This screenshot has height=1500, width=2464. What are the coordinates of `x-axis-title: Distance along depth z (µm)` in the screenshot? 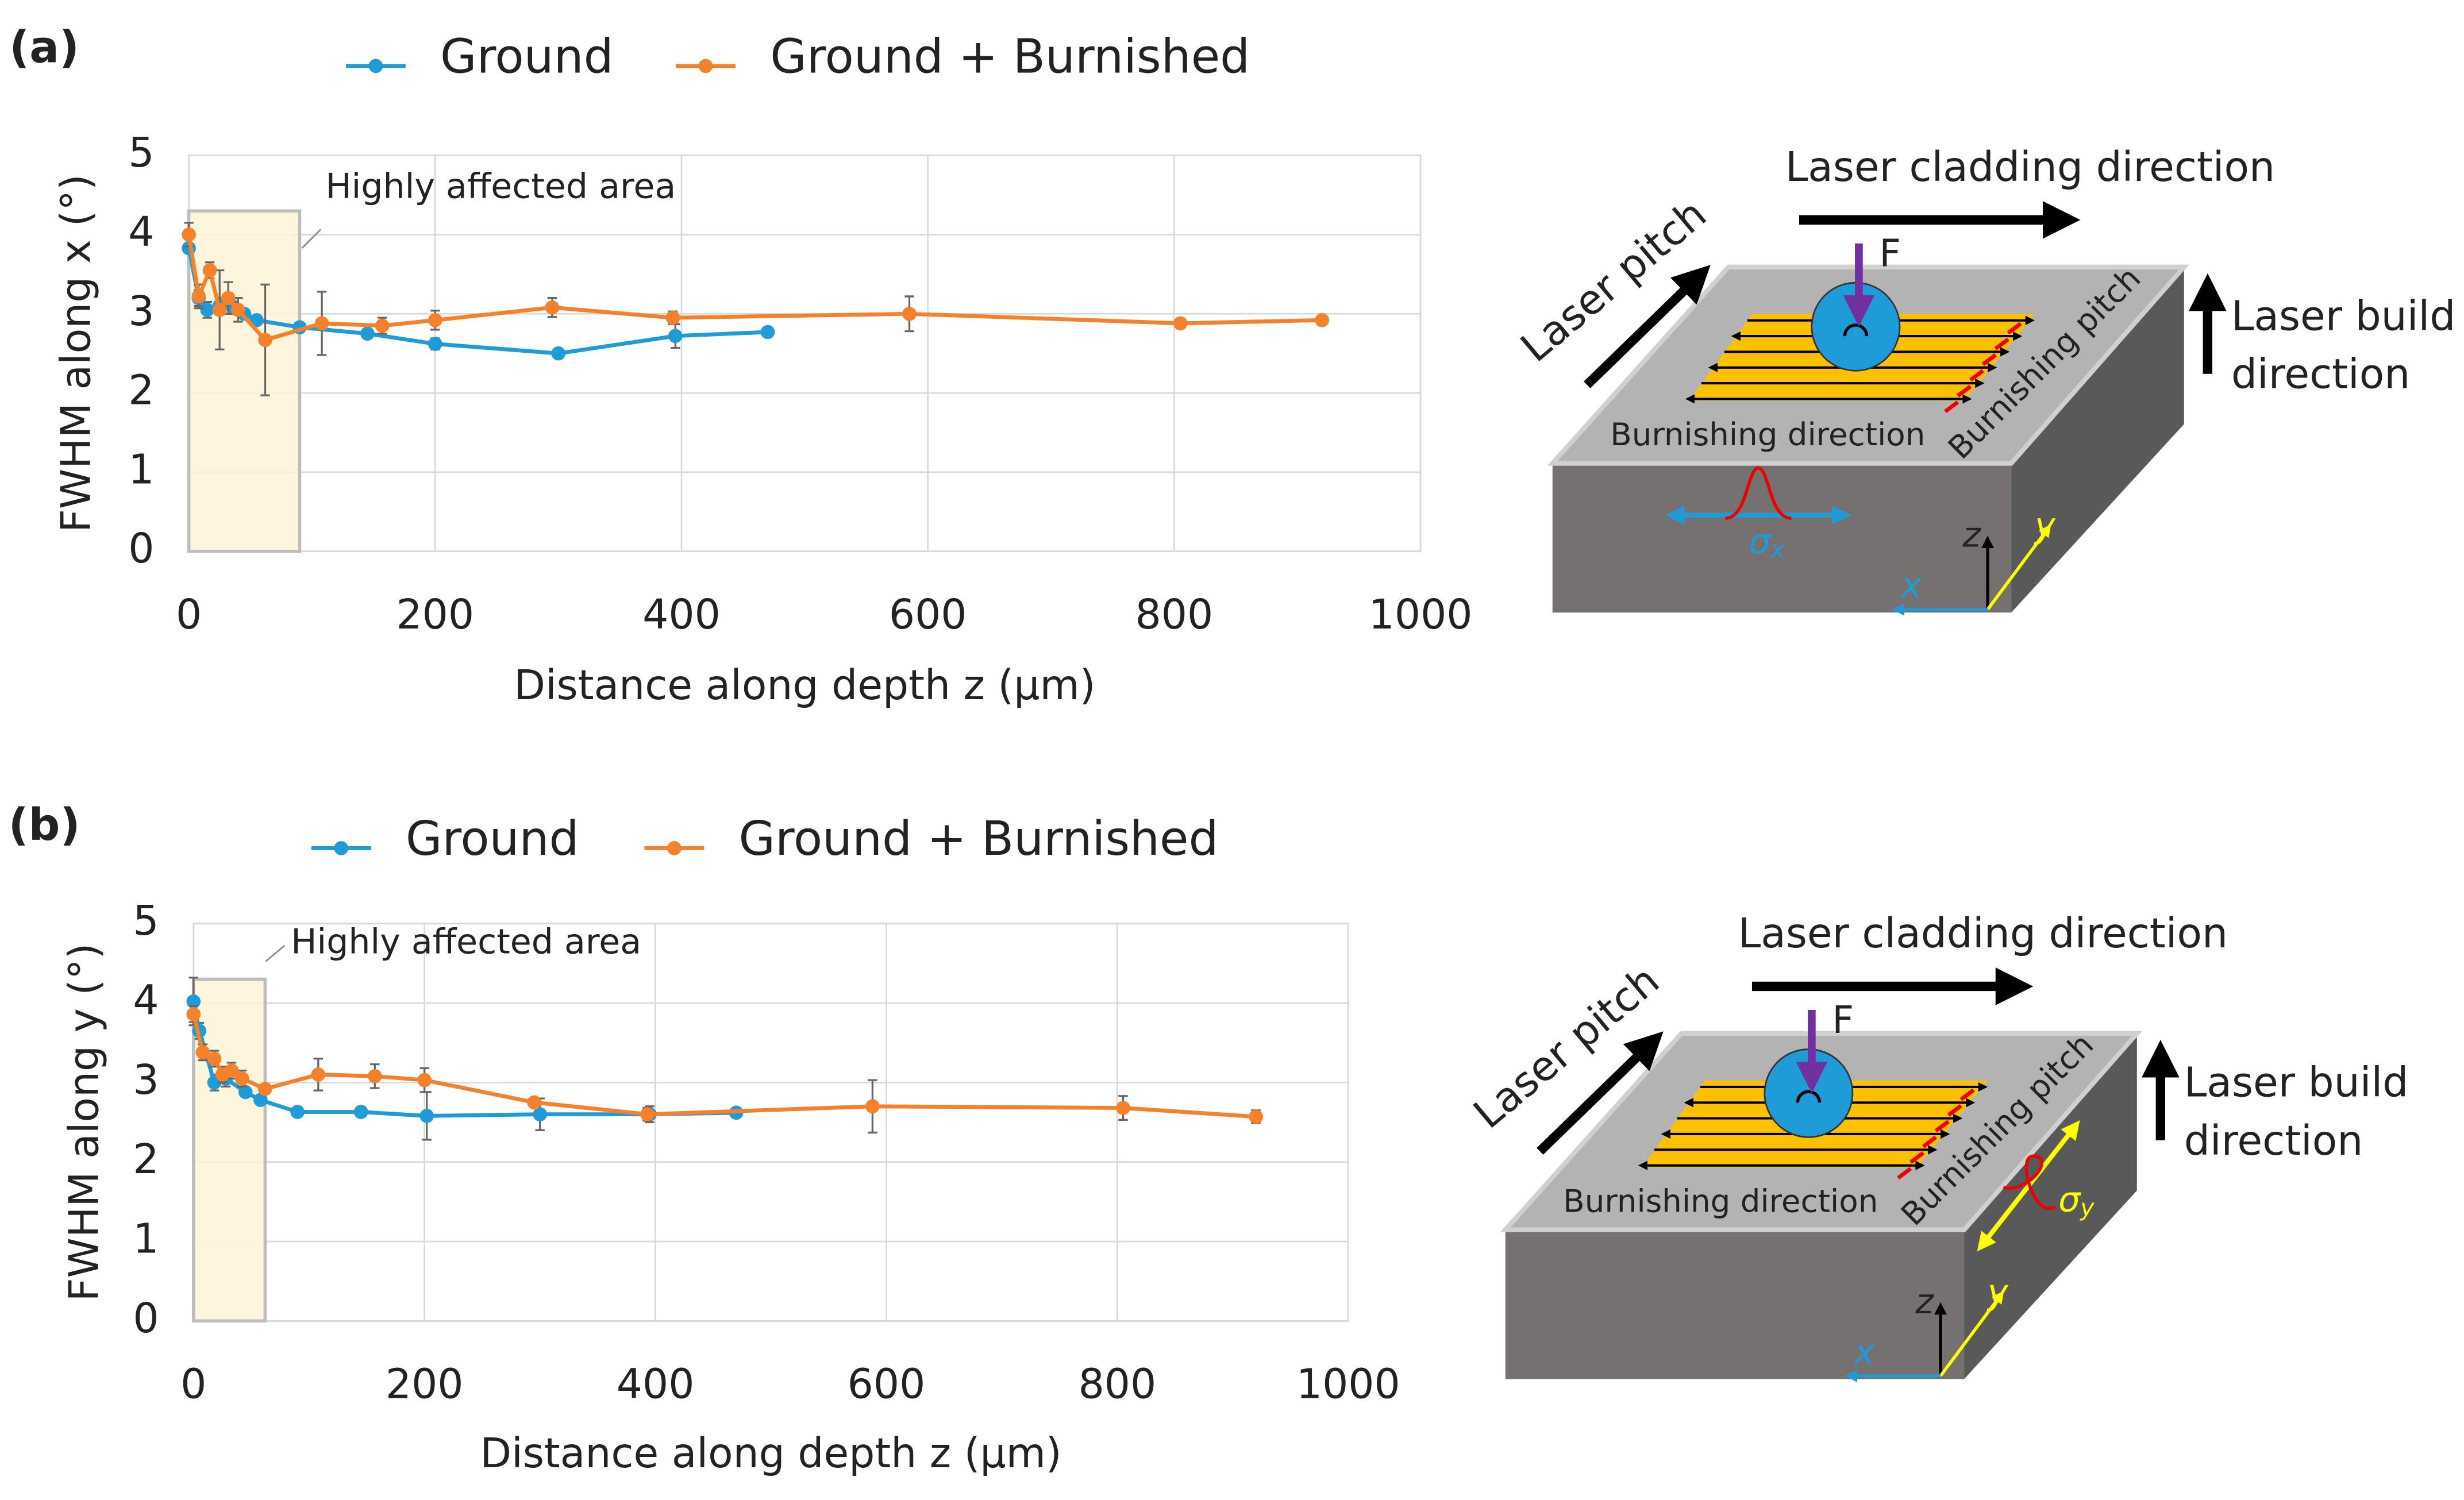 It's located at (804, 685).